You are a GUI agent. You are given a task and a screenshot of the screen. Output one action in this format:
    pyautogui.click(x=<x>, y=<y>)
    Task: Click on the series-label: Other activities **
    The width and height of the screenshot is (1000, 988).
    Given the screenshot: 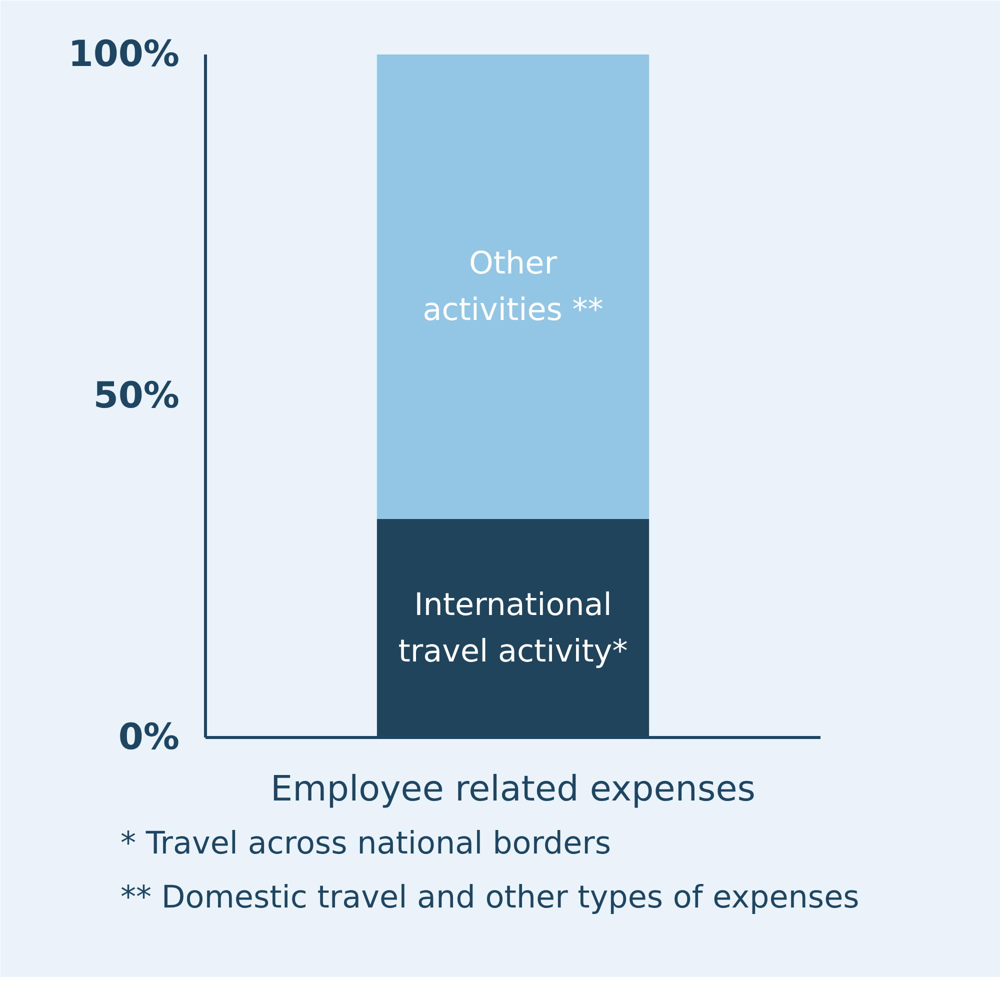 What is the action you would take?
    pyautogui.click(x=513, y=286)
    